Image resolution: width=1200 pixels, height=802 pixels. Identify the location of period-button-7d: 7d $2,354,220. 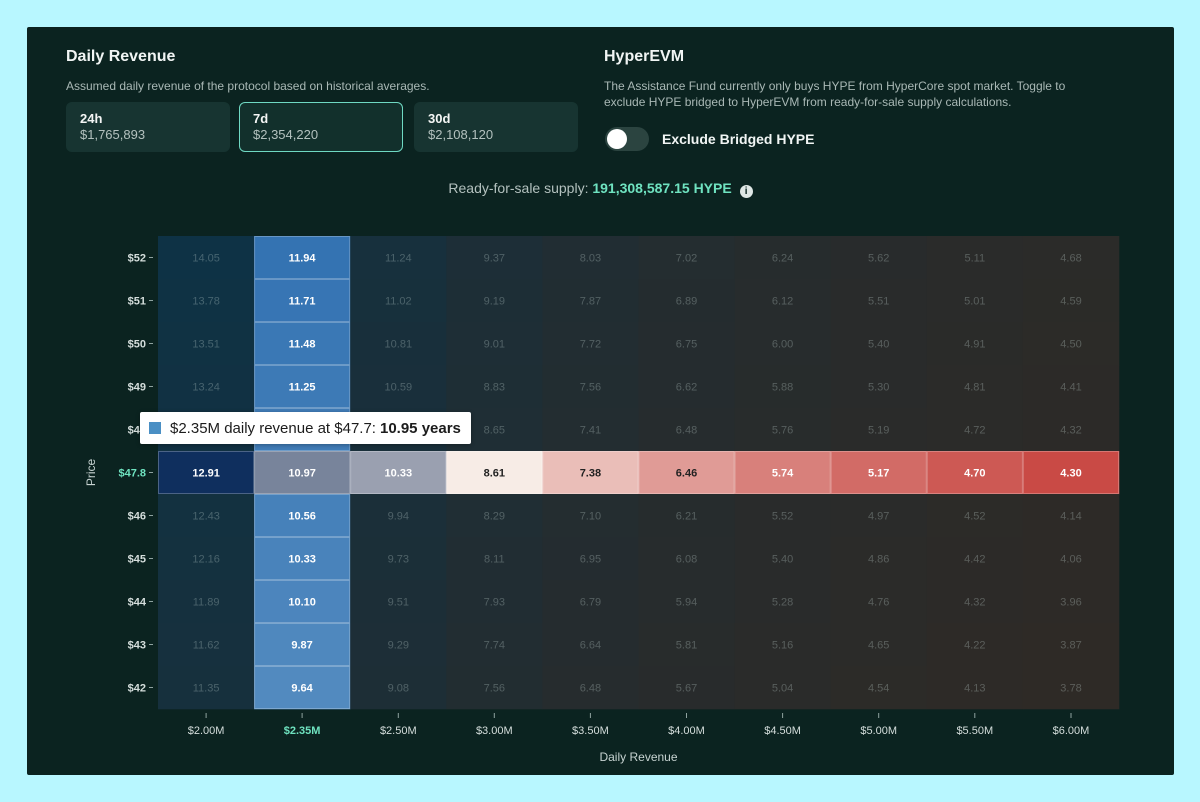
(321, 127).